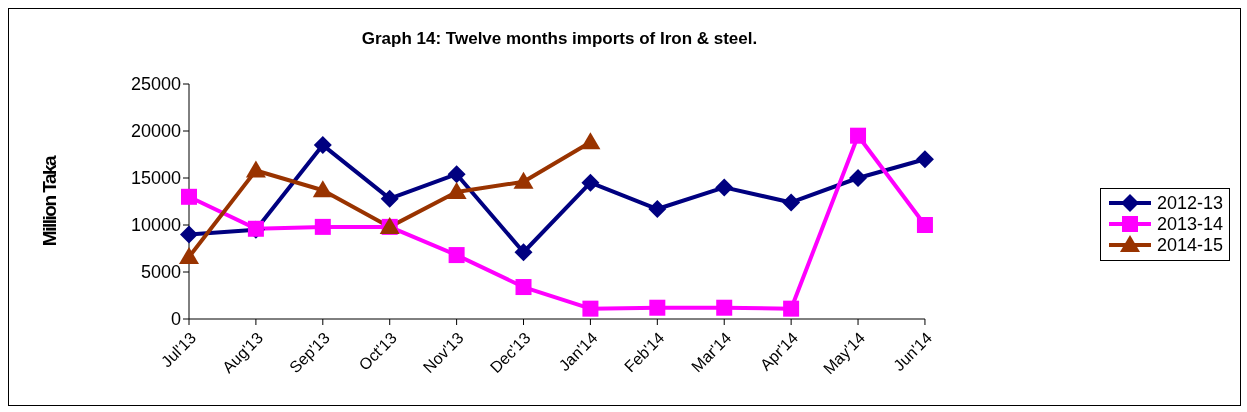 This screenshot has height=412, width=1247. What do you see at coordinates (160, 272) in the screenshot?
I see `y-tick-label: 5000` at bounding box center [160, 272].